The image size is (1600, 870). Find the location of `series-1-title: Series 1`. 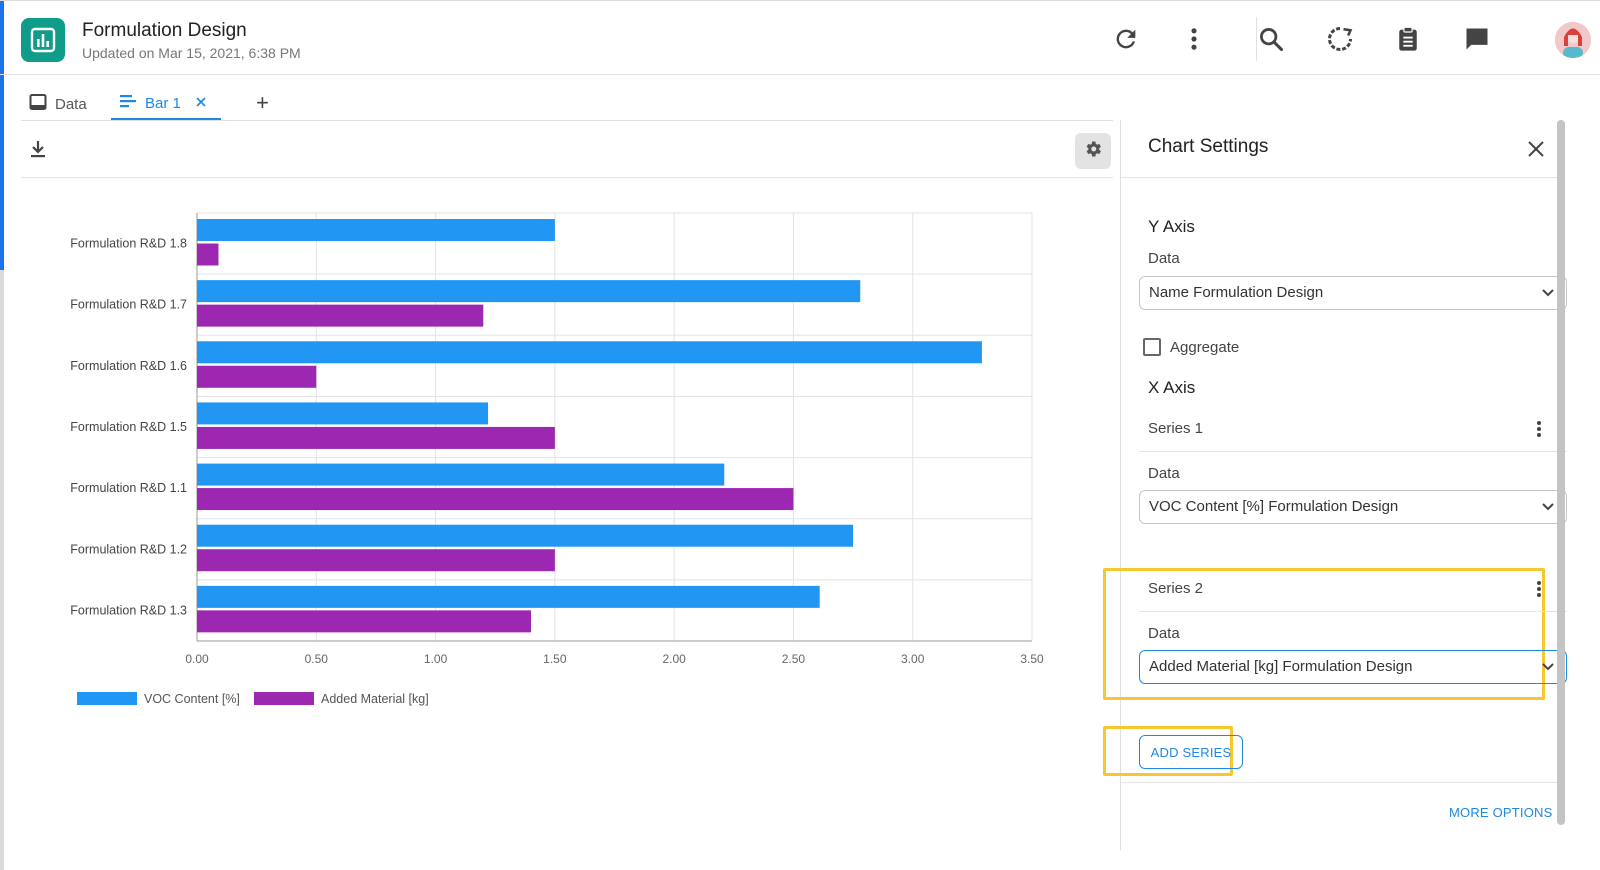

series-1-title: Series 1 is located at coordinates (1176, 428).